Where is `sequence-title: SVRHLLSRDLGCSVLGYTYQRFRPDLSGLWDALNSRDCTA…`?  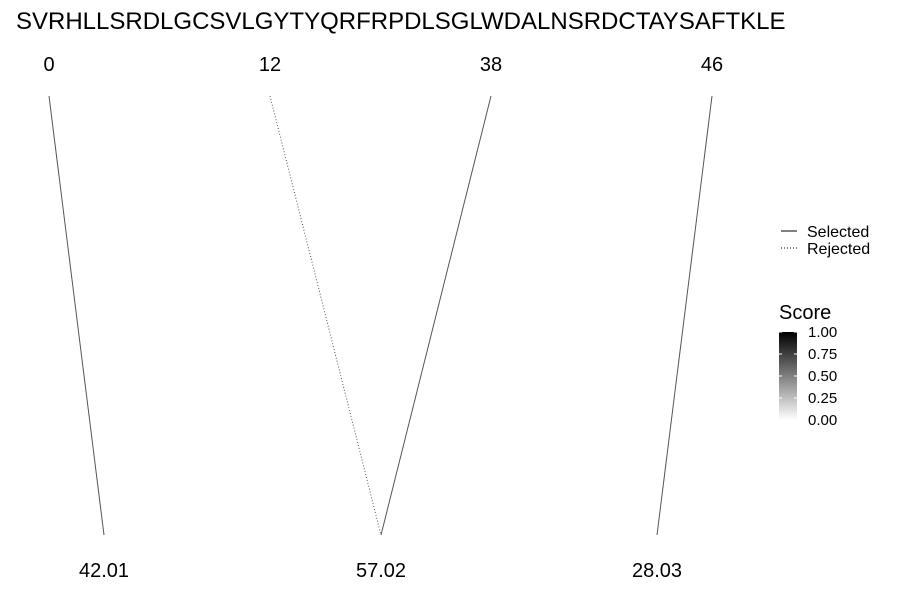 sequence-title: SVRHLLSRDLGCSVLGYTYQRFRPDLSGLWDALNSRDCTA… is located at coordinates (401, 21).